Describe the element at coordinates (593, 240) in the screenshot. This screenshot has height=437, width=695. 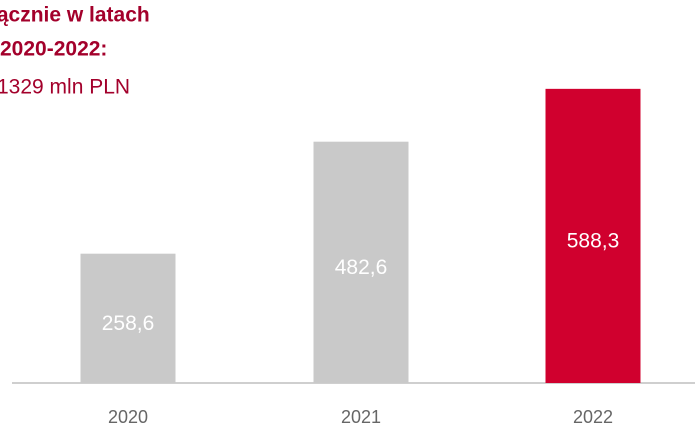
I see `value-label: 588,3` at that location.